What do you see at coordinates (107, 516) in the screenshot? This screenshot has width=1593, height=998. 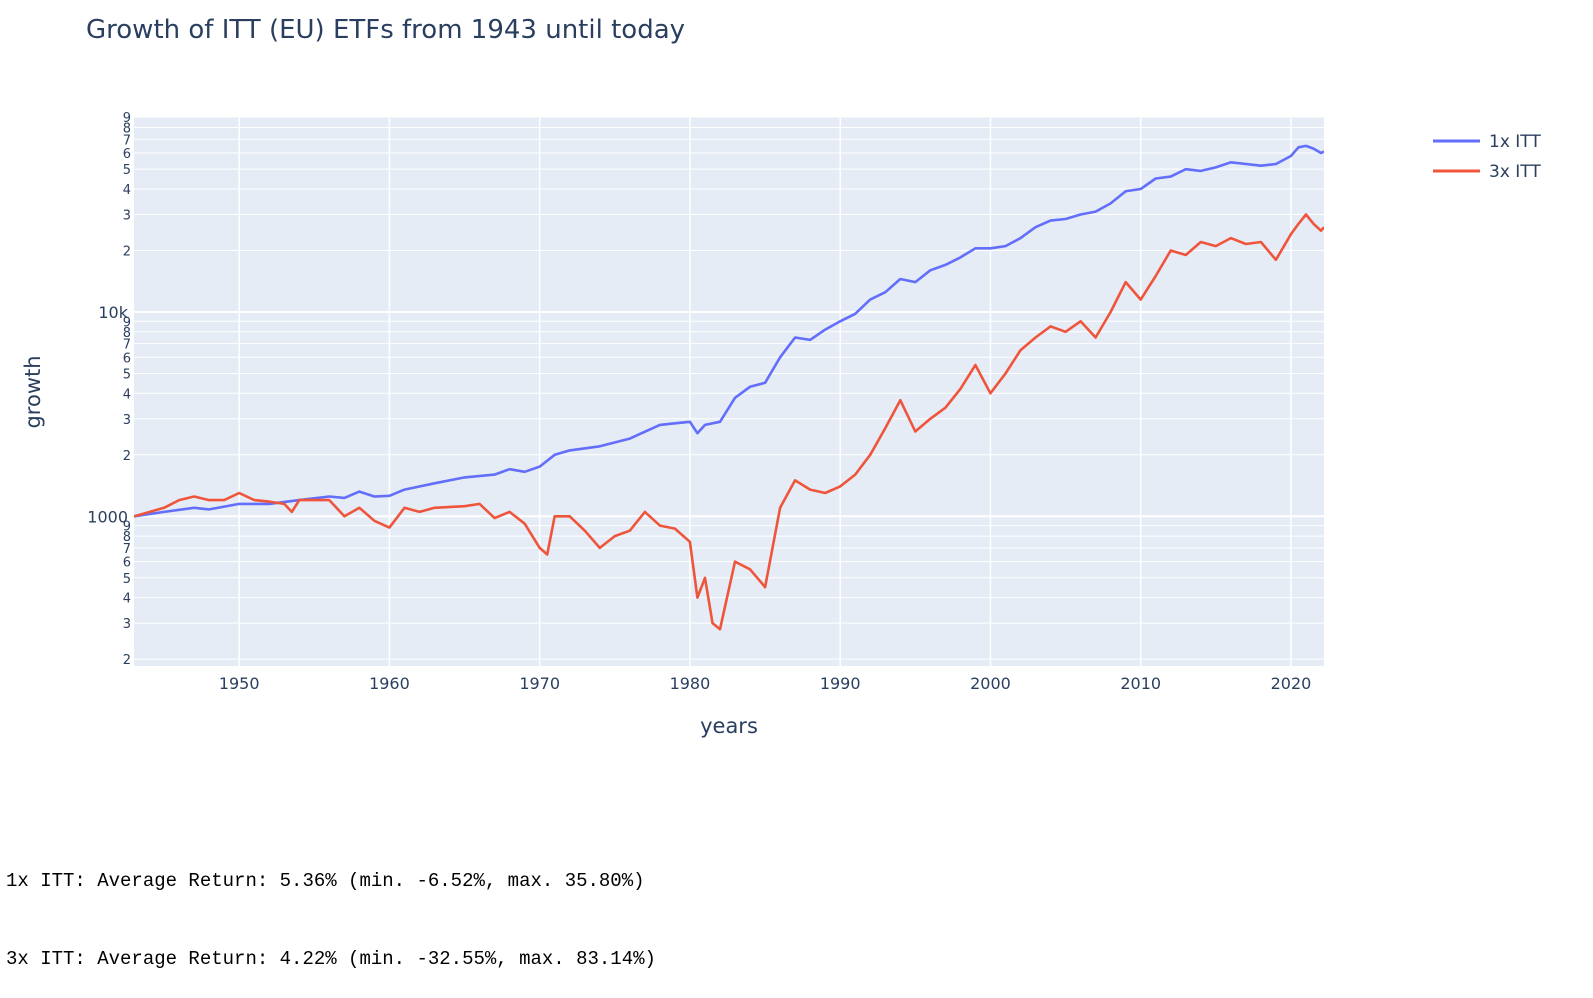 I see `y-major-tick-label: 1000` at bounding box center [107, 516].